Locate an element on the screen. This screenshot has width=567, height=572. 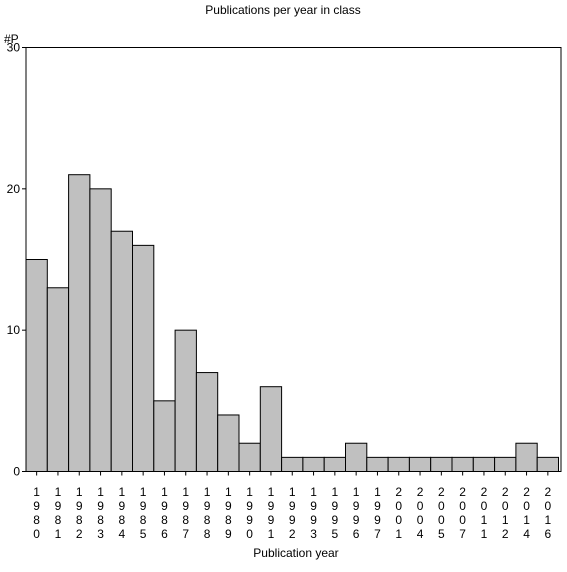
y-tick-label: 10 is located at coordinates (14, 330).